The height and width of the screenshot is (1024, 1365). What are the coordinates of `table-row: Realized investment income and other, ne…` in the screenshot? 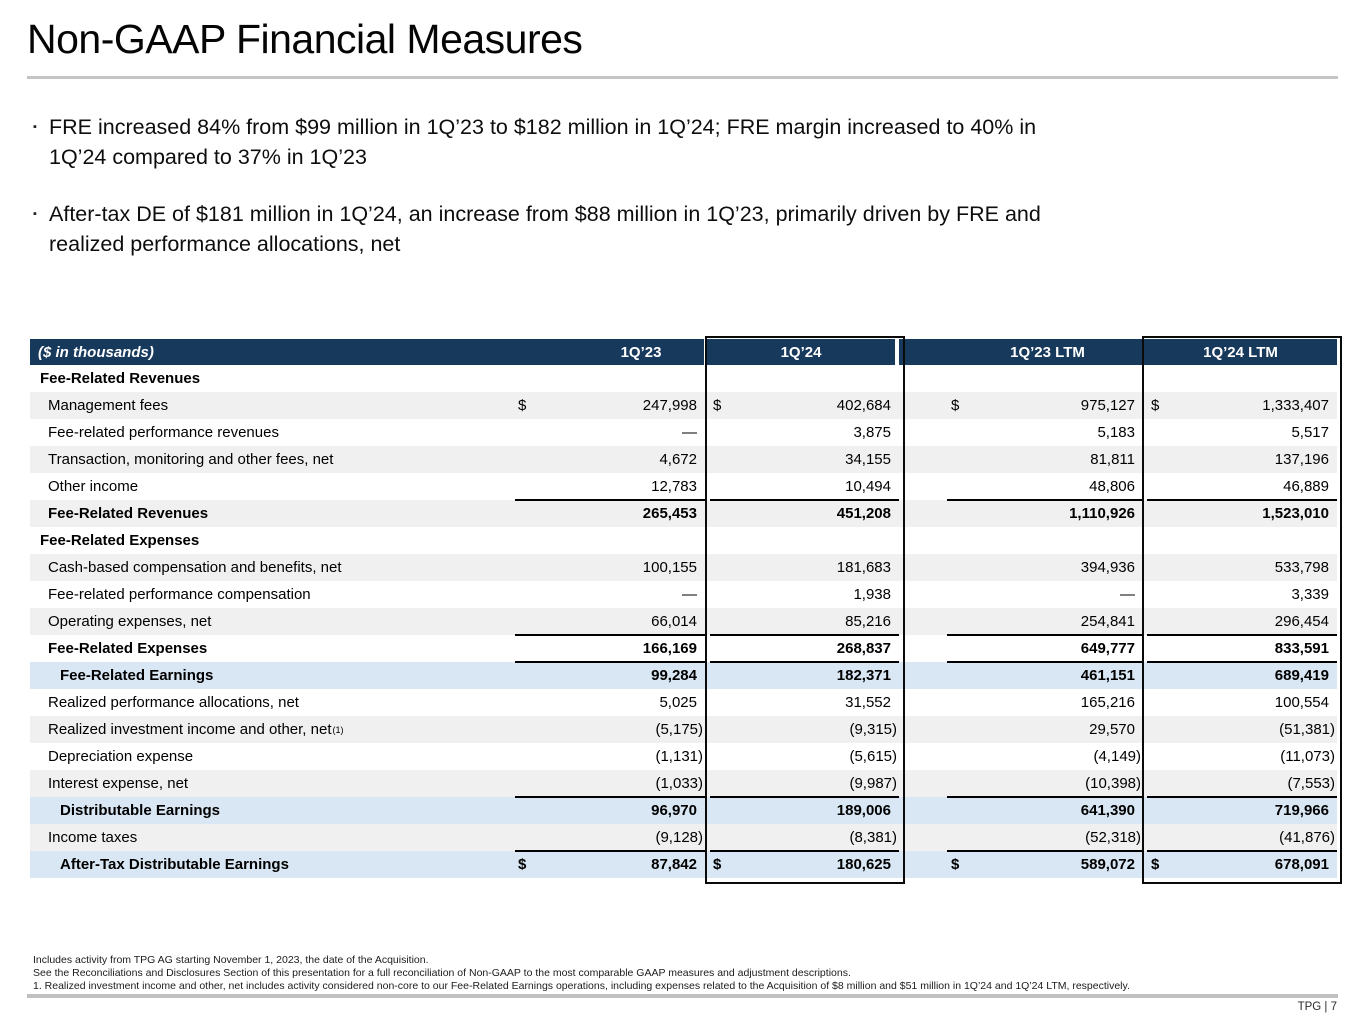 It's located at (683, 729).